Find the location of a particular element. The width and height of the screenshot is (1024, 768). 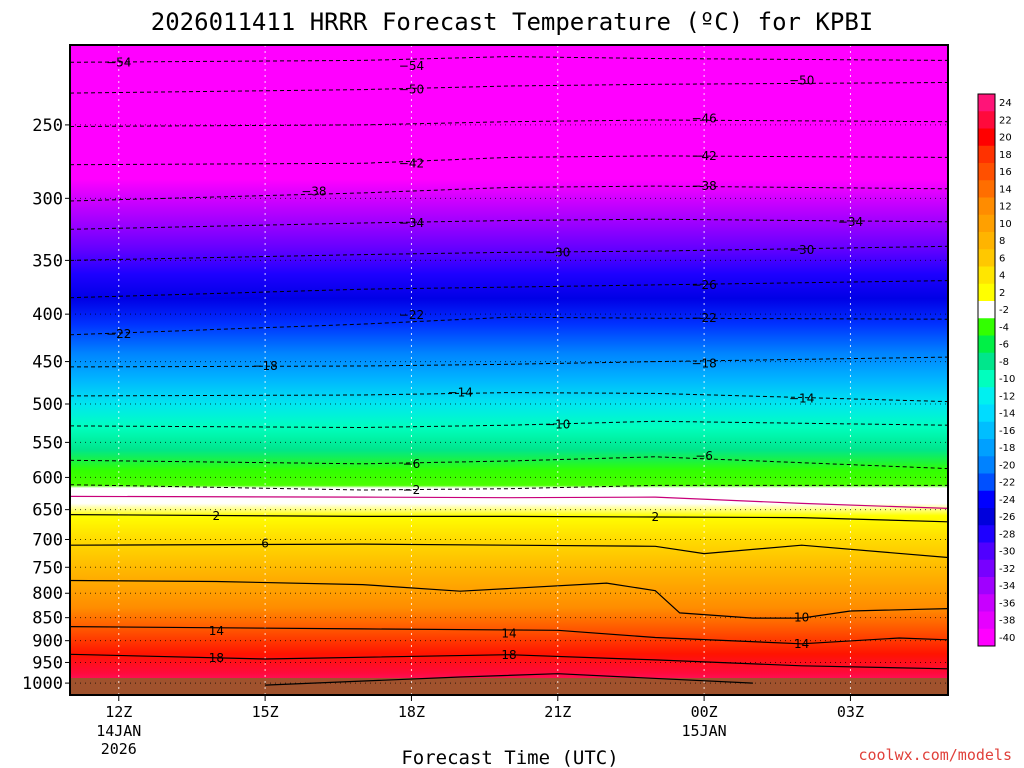

x-axis-label: Forecast Time (UTC) is located at coordinates (509, 757).